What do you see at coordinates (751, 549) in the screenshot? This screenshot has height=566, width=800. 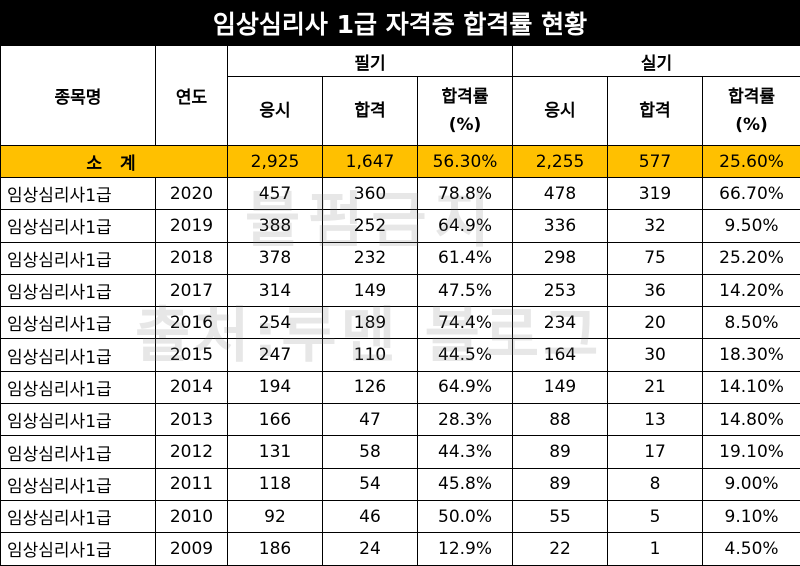 I see `row-practical-rate: 4.50%` at bounding box center [751, 549].